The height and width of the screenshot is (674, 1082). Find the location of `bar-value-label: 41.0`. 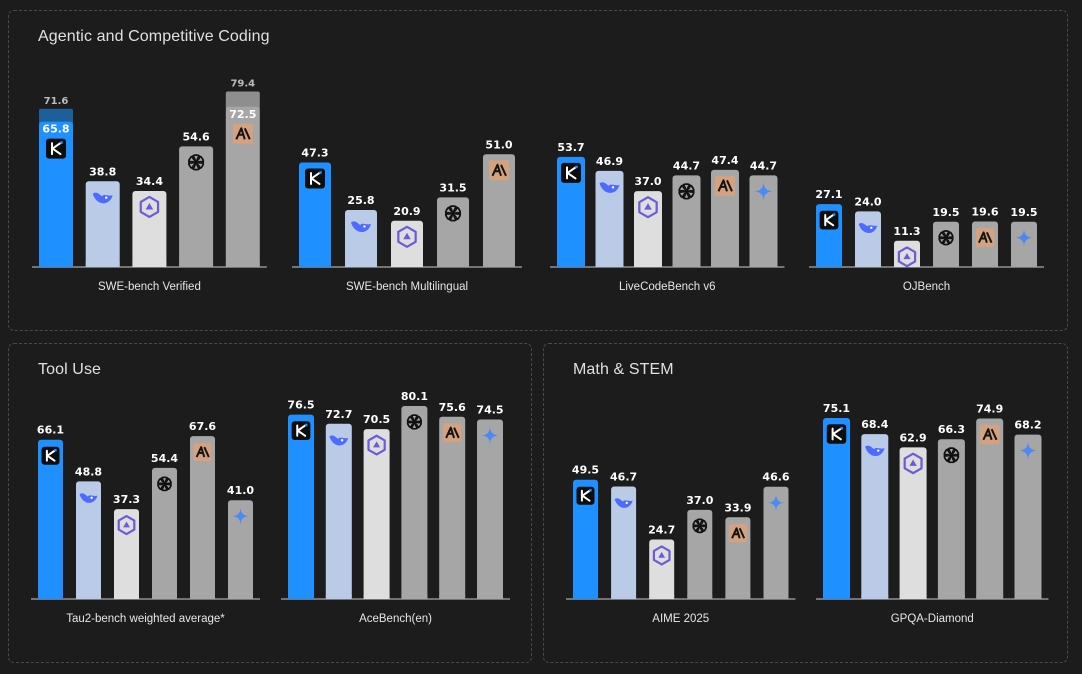

bar-value-label: 41.0 is located at coordinates (240, 490).